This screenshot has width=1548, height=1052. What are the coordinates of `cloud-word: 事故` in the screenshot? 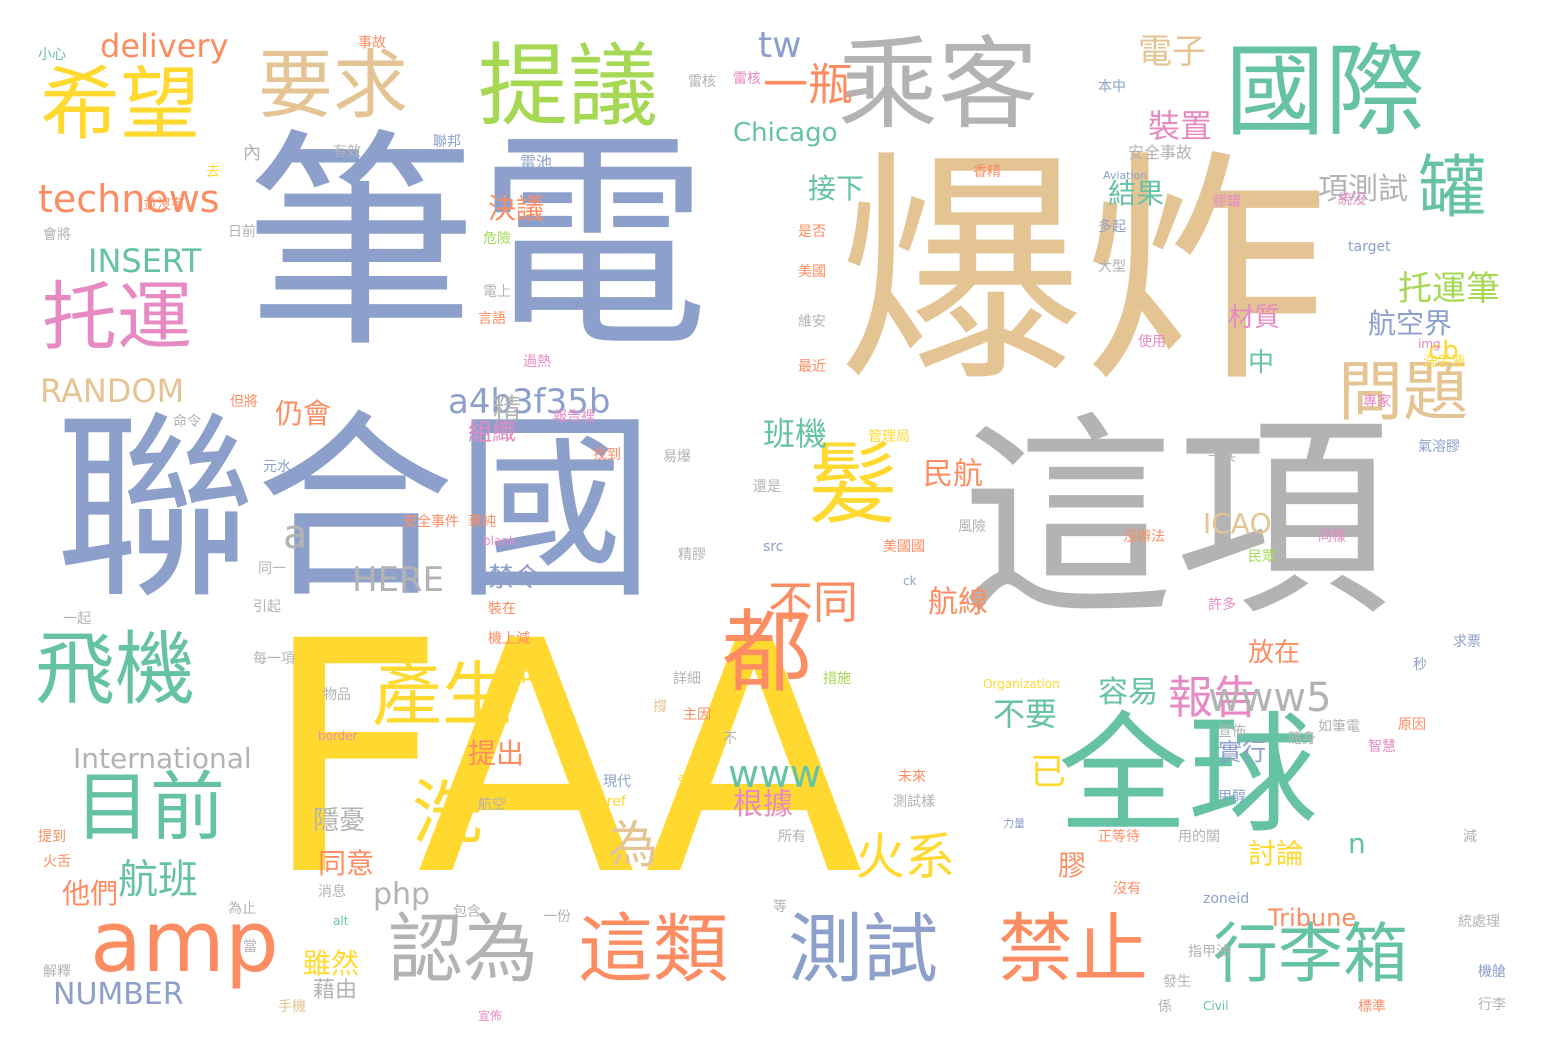 It's located at (372, 43).